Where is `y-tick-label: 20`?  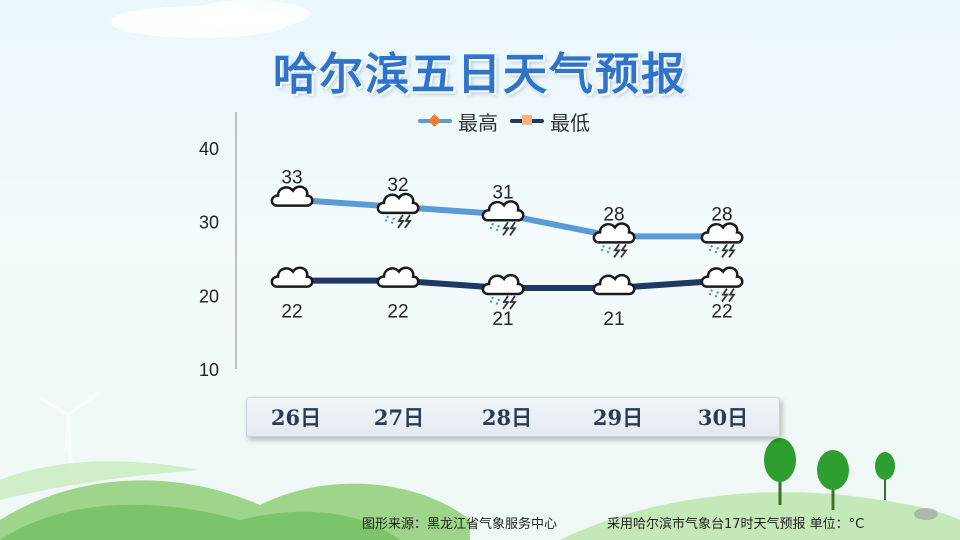 y-tick-label: 20 is located at coordinates (209, 296).